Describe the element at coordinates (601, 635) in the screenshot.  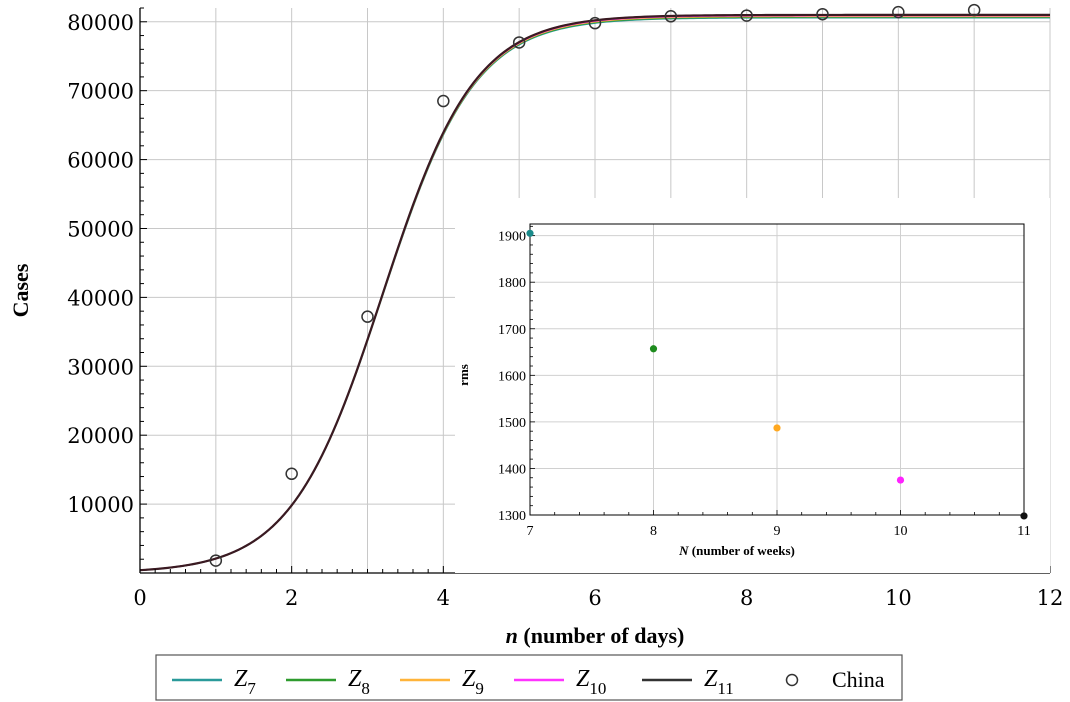
I see `main-x-axis-rest: (number of days)` at that location.